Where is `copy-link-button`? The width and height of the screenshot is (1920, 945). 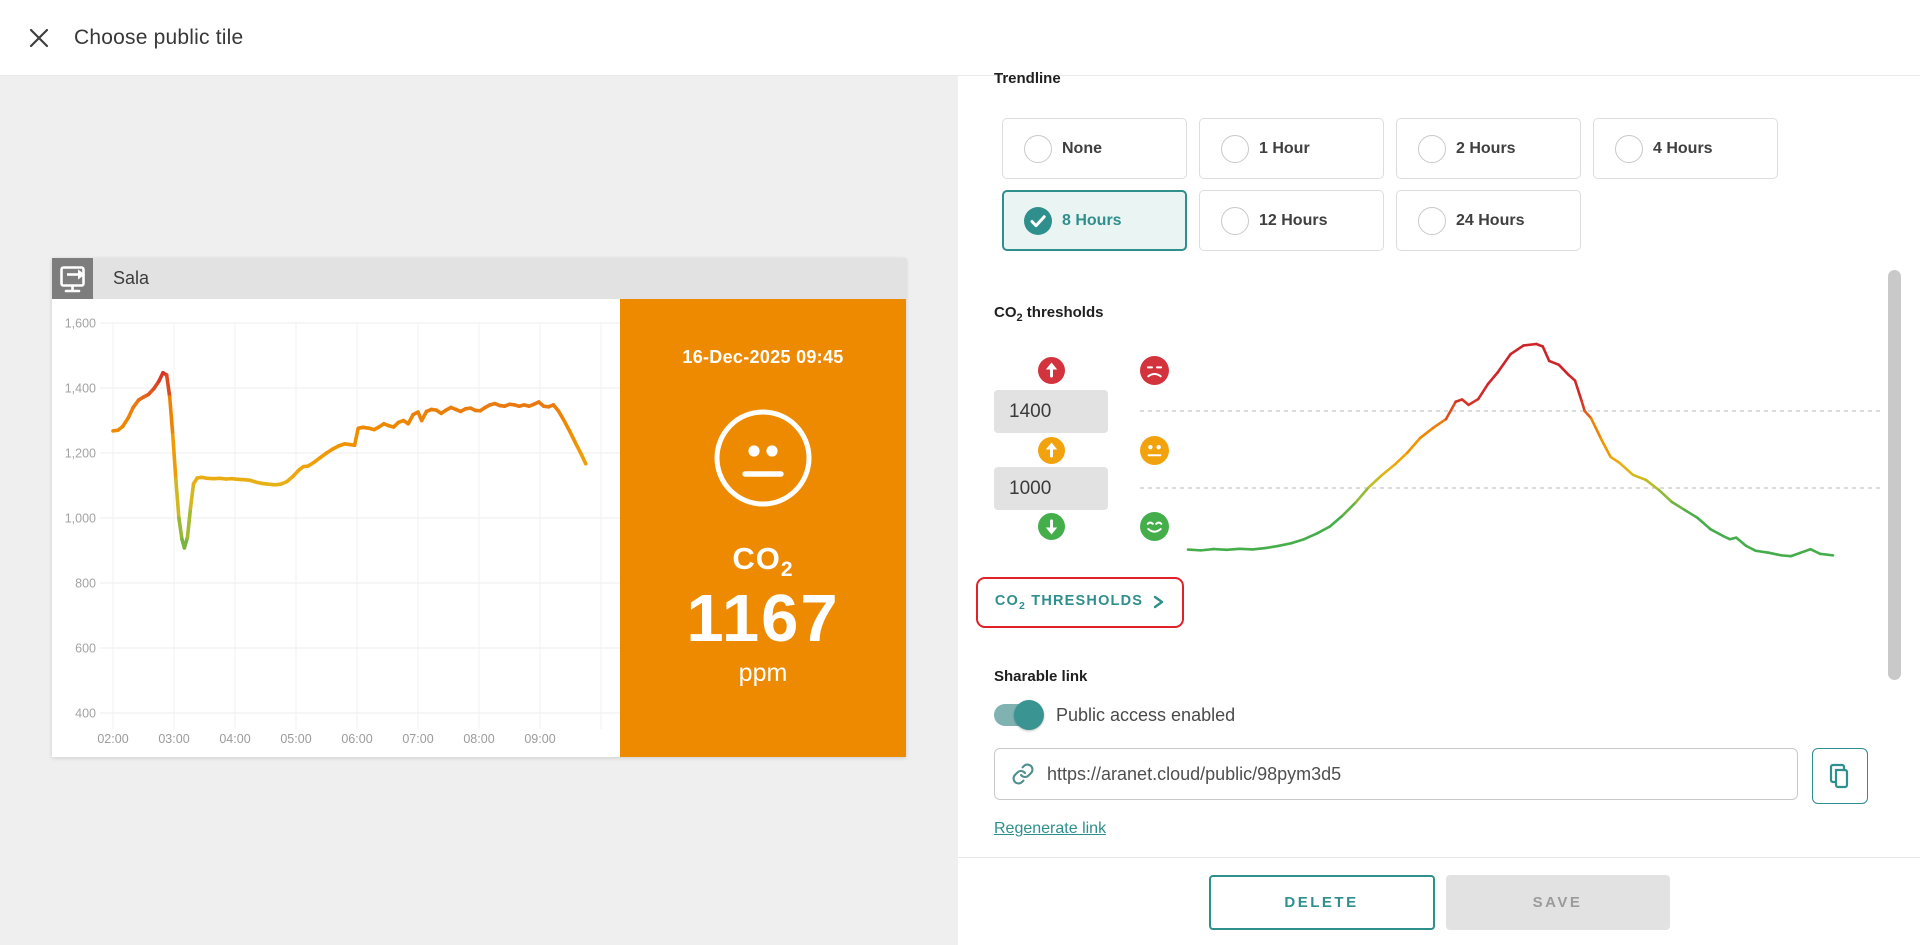
copy-link-button is located at coordinates (1840, 776).